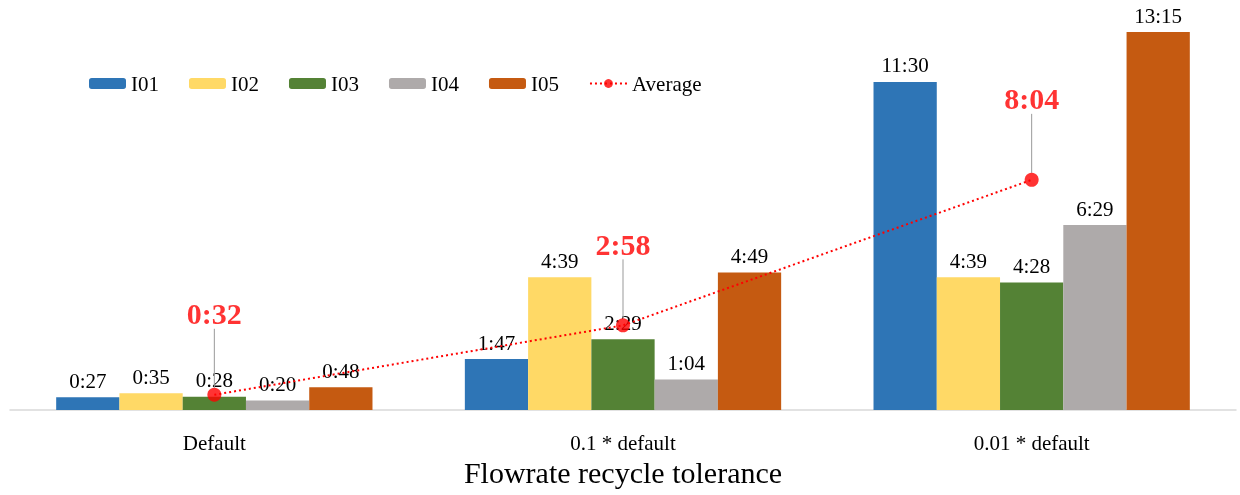 The width and height of the screenshot is (1240, 495). What do you see at coordinates (214, 442) in the screenshot?
I see `x-tick-label: Default` at bounding box center [214, 442].